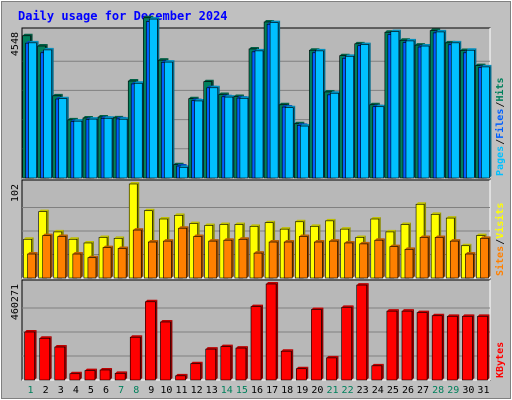 The width and height of the screenshot is (512, 400). Describe the element at coordinates (91, 390) in the screenshot. I see `tick-label-day-5: 5` at that location.